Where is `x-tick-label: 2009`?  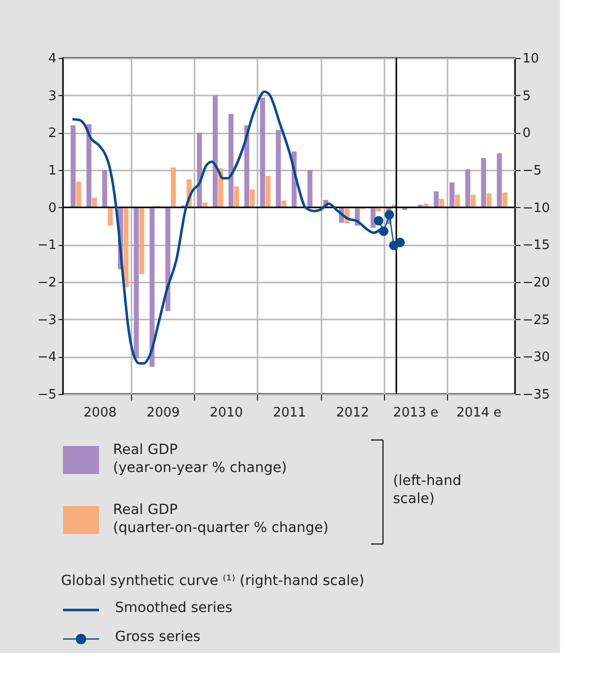 x-tick-label: 2009 is located at coordinates (163, 413).